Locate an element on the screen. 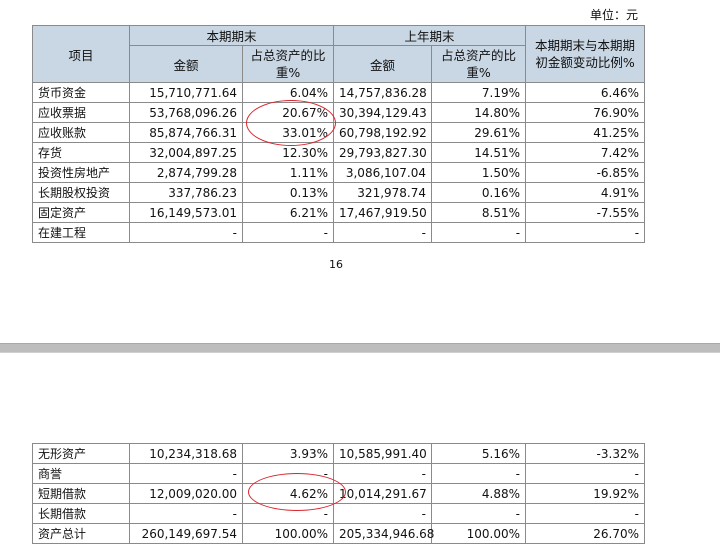 Image resolution: width=720 pixels, height=553 pixels. row-current-ratio: 3.93% is located at coordinates (288, 453).